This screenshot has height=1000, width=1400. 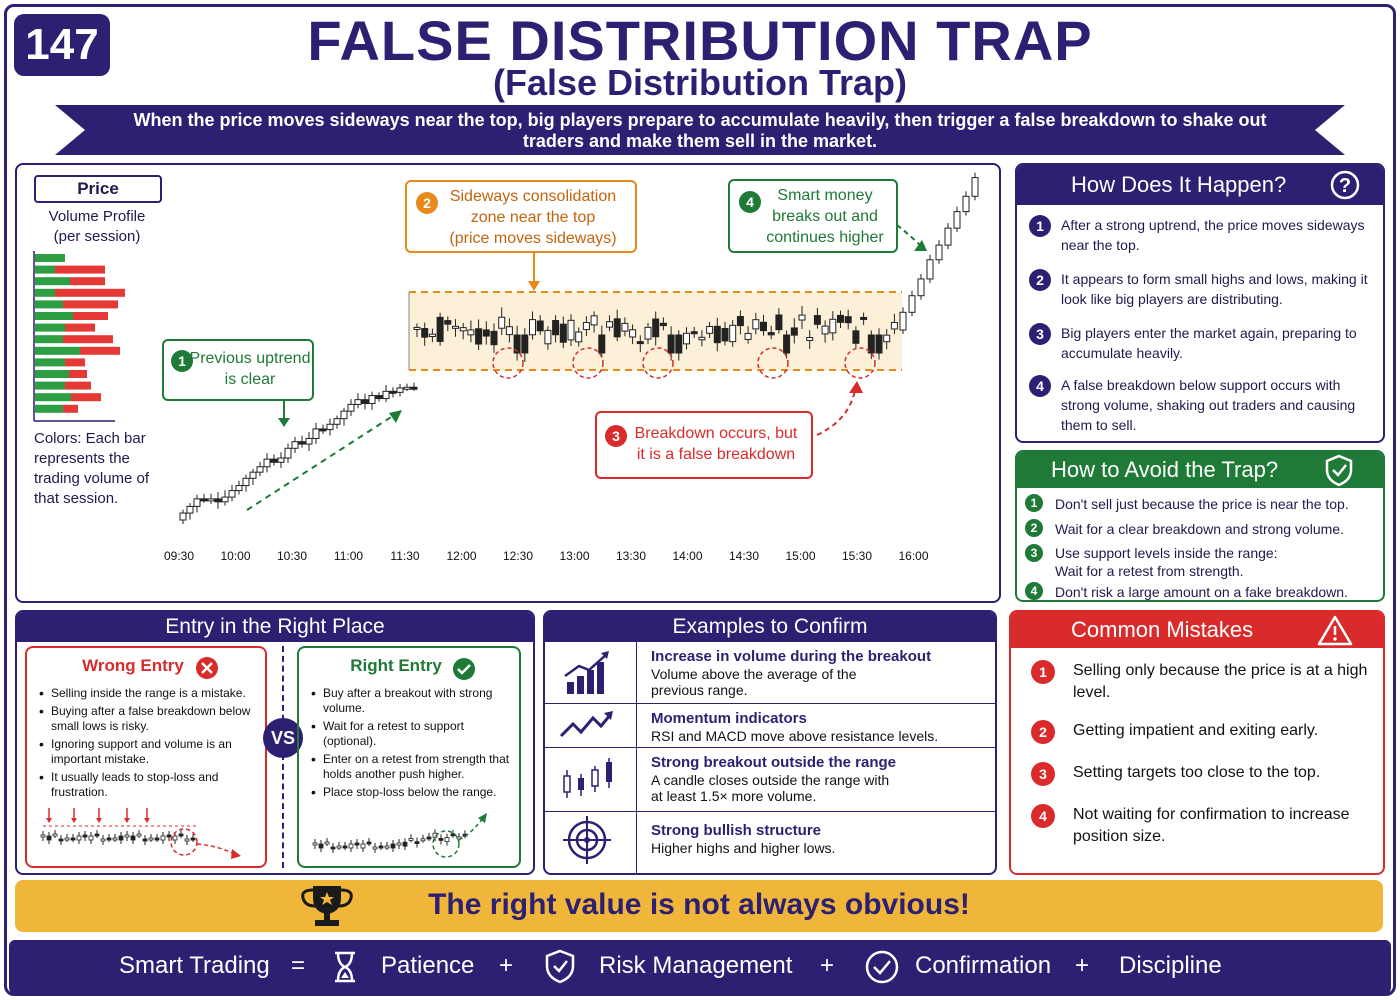 What do you see at coordinates (827, 965) in the screenshot?
I see `footer-plus-2: +` at bounding box center [827, 965].